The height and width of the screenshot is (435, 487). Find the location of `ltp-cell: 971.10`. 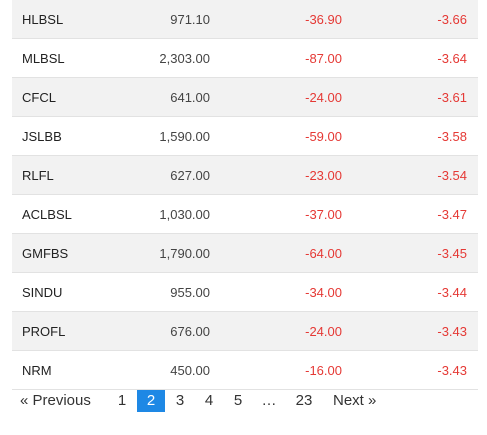

ltp-cell: 971.10 is located at coordinates (190, 19).